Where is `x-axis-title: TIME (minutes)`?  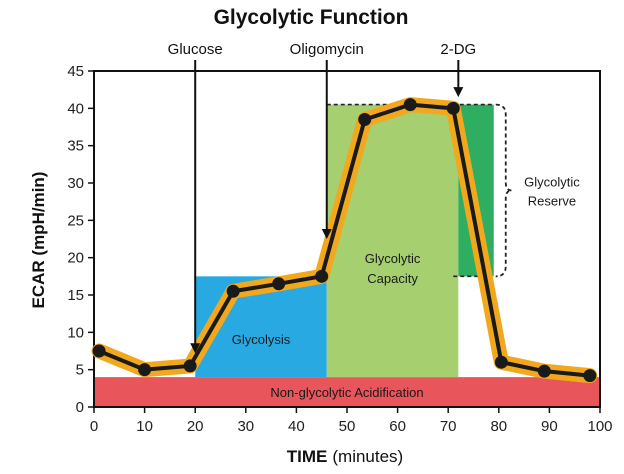 x-axis-title: TIME (minutes) is located at coordinates (345, 456).